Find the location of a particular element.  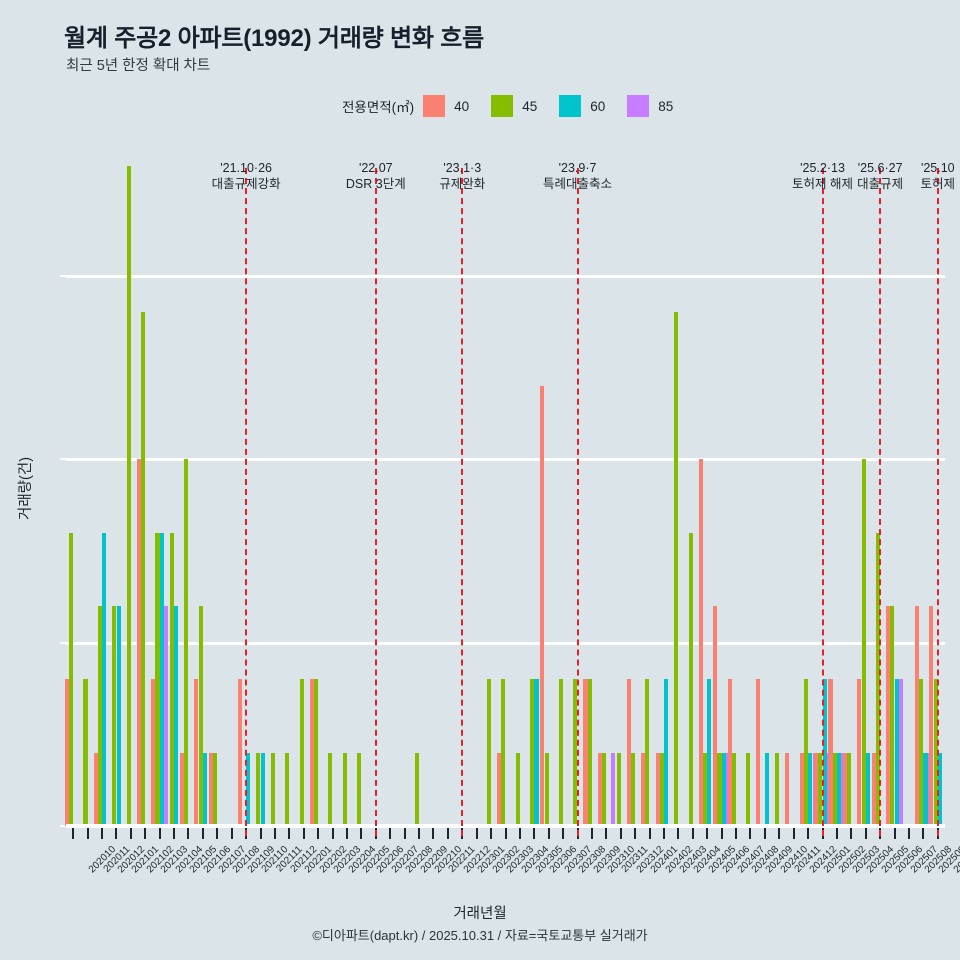

legend-item-60: 60 is located at coordinates (593, 106).